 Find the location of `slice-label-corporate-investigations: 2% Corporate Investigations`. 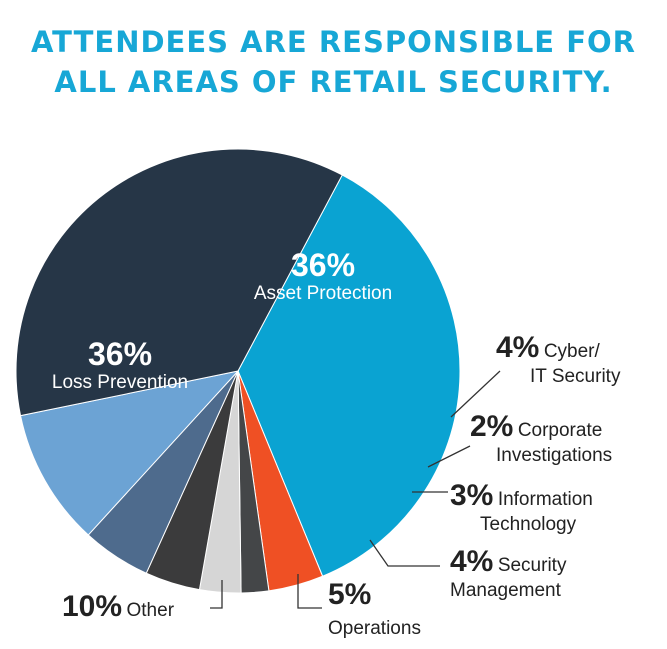

slice-label-corporate-investigations: 2% Corporate Investigations is located at coordinates (541, 440).